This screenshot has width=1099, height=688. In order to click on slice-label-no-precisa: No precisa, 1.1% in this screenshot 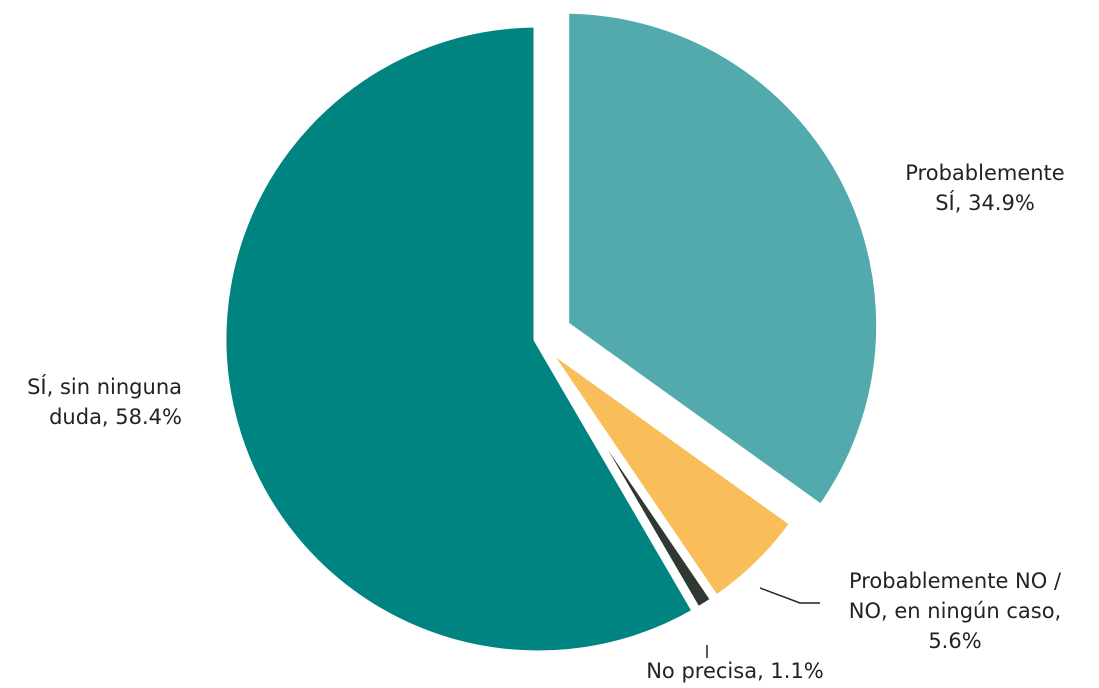, I will do `click(735, 671)`.